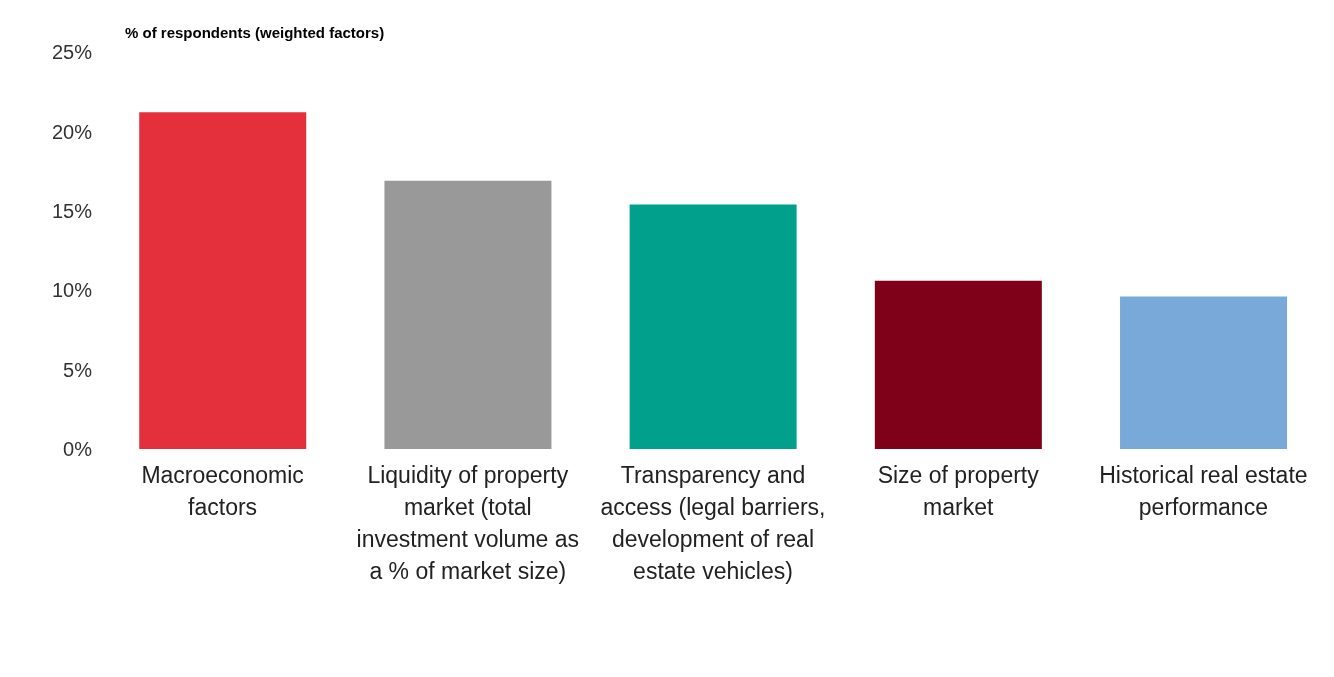 This screenshot has height=677, width=1334. Describe the element at coordinates (713, 523) in the screenshot. I see `x-tick-label: Transparency and access (legal barriers, development of real estate vehicles)` at that location.